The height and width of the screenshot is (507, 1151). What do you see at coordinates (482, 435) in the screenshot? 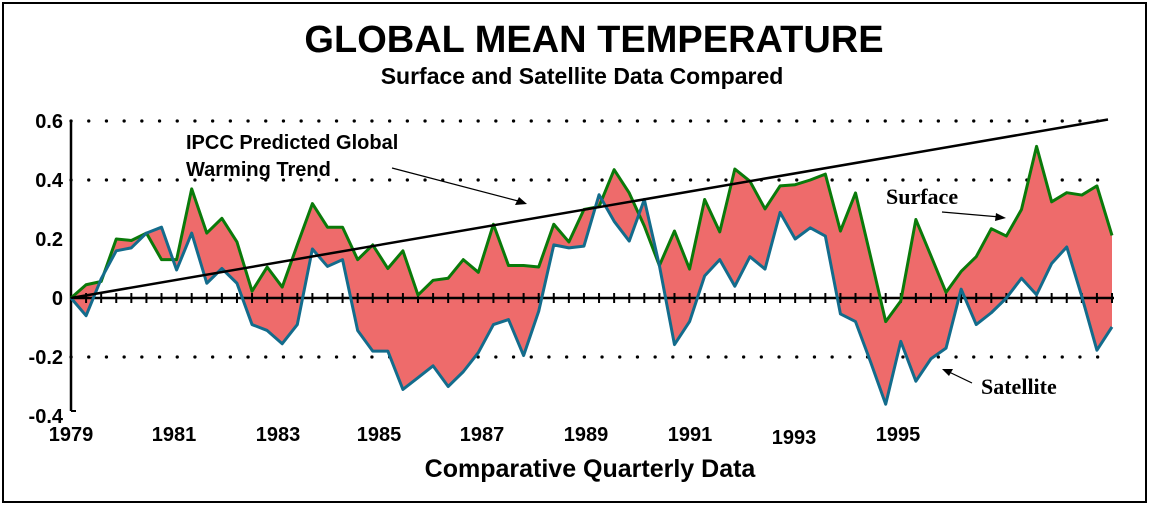
I see `x-tick-label: 1987` at bounding box center [482, 435].